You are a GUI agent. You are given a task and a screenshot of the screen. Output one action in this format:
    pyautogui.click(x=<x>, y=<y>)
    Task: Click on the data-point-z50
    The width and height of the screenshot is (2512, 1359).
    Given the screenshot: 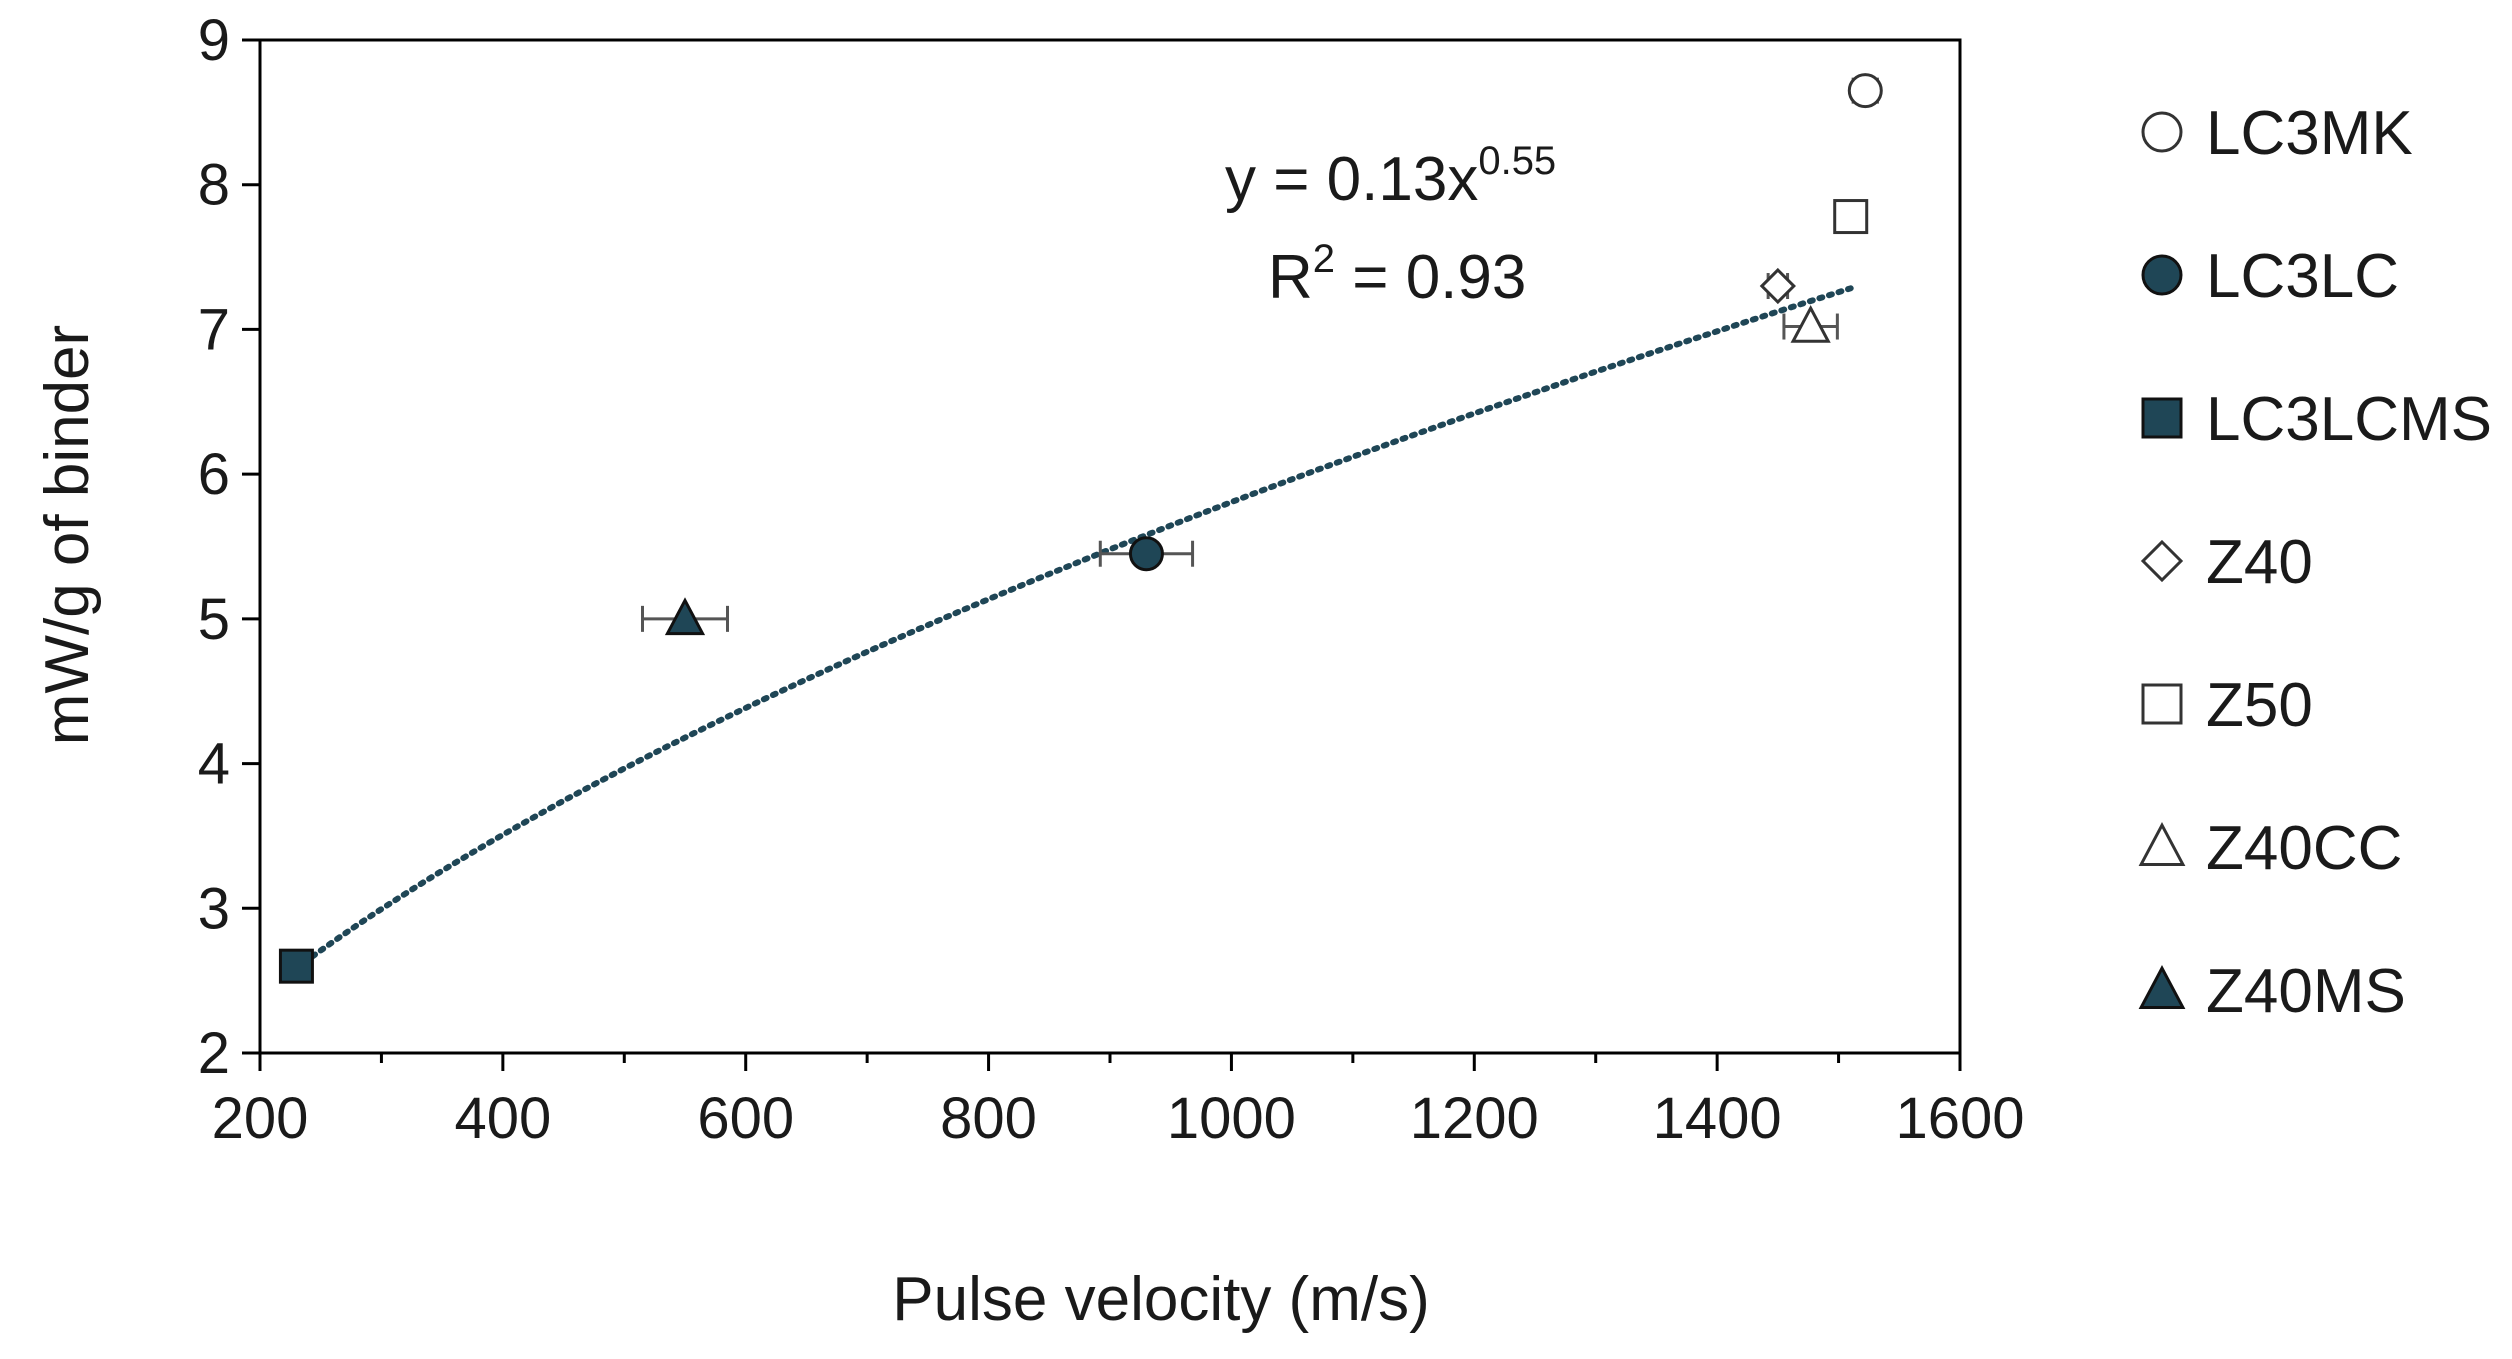 What is the action you would take?
    pyautogui.click(x=1851, y=217)
    